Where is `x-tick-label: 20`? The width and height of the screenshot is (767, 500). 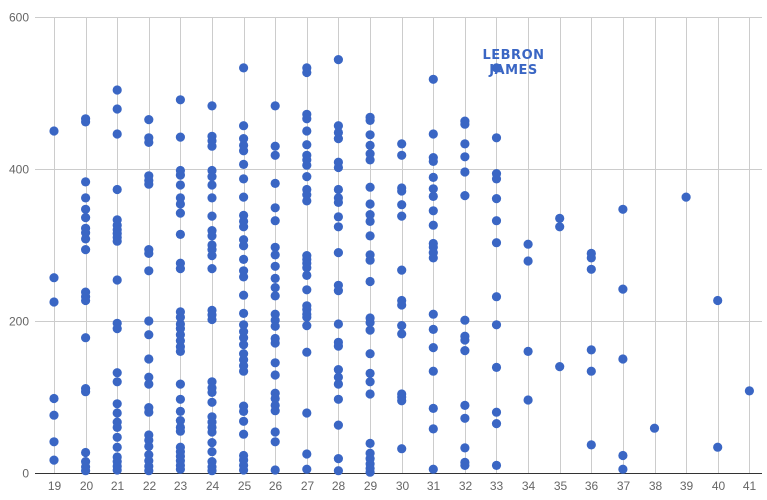 x-tick-label: 20 is located at coordinates (87, 486).